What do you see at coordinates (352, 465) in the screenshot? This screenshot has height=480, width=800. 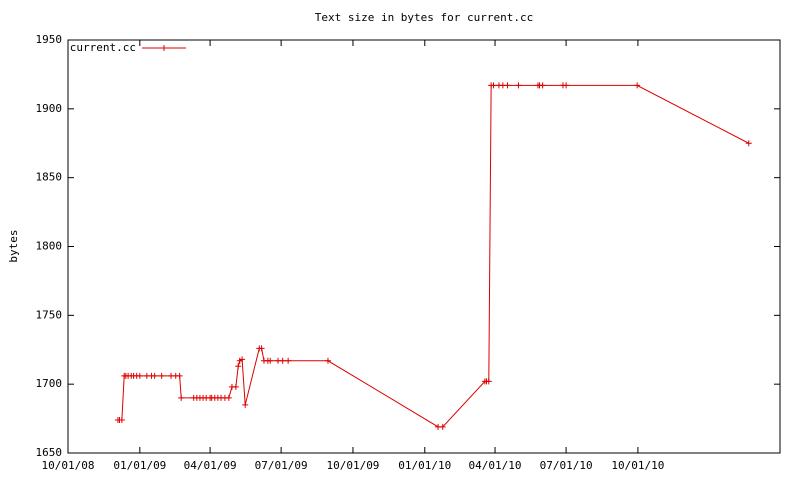 I see `x-tick-label: 10/01/09` at bounding box center [352, 465].